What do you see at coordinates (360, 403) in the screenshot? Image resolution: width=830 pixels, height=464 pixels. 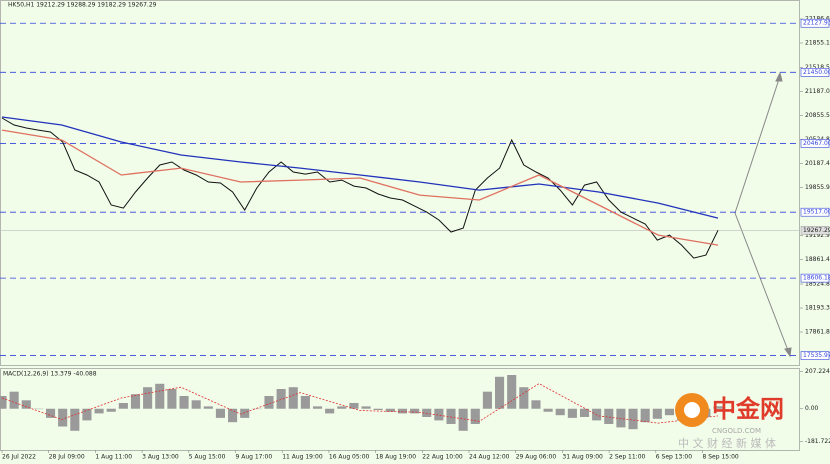 I see `signal-line` at bounding box center [360, 403].